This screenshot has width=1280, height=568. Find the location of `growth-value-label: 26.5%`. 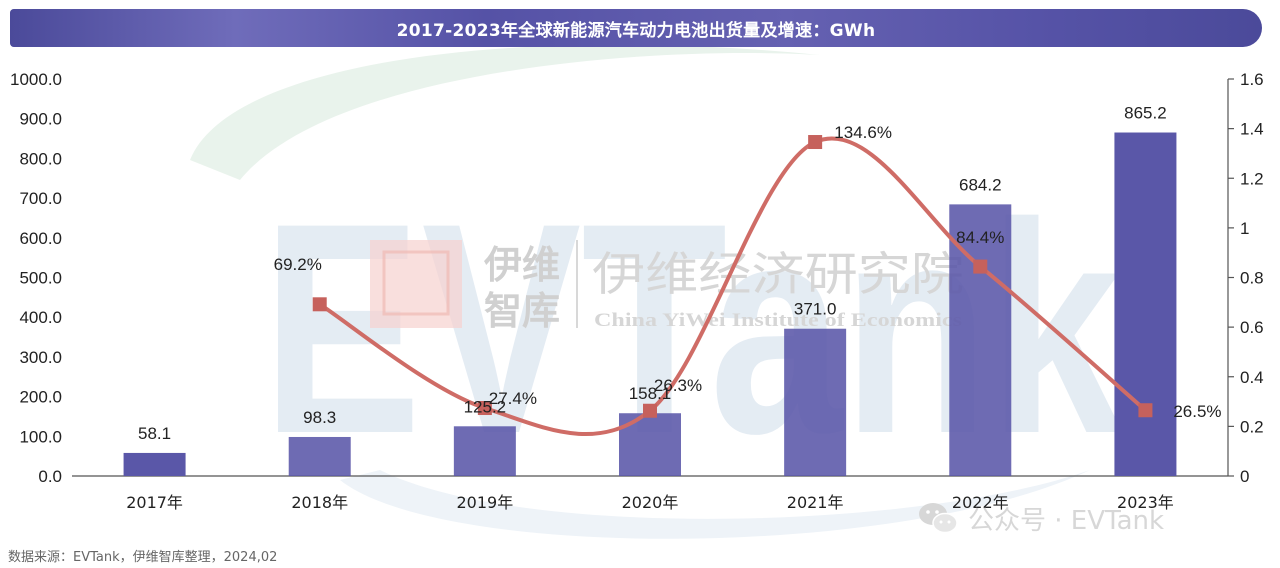

growth-value-label: 26.5% is located at coordinates (1197, 411).